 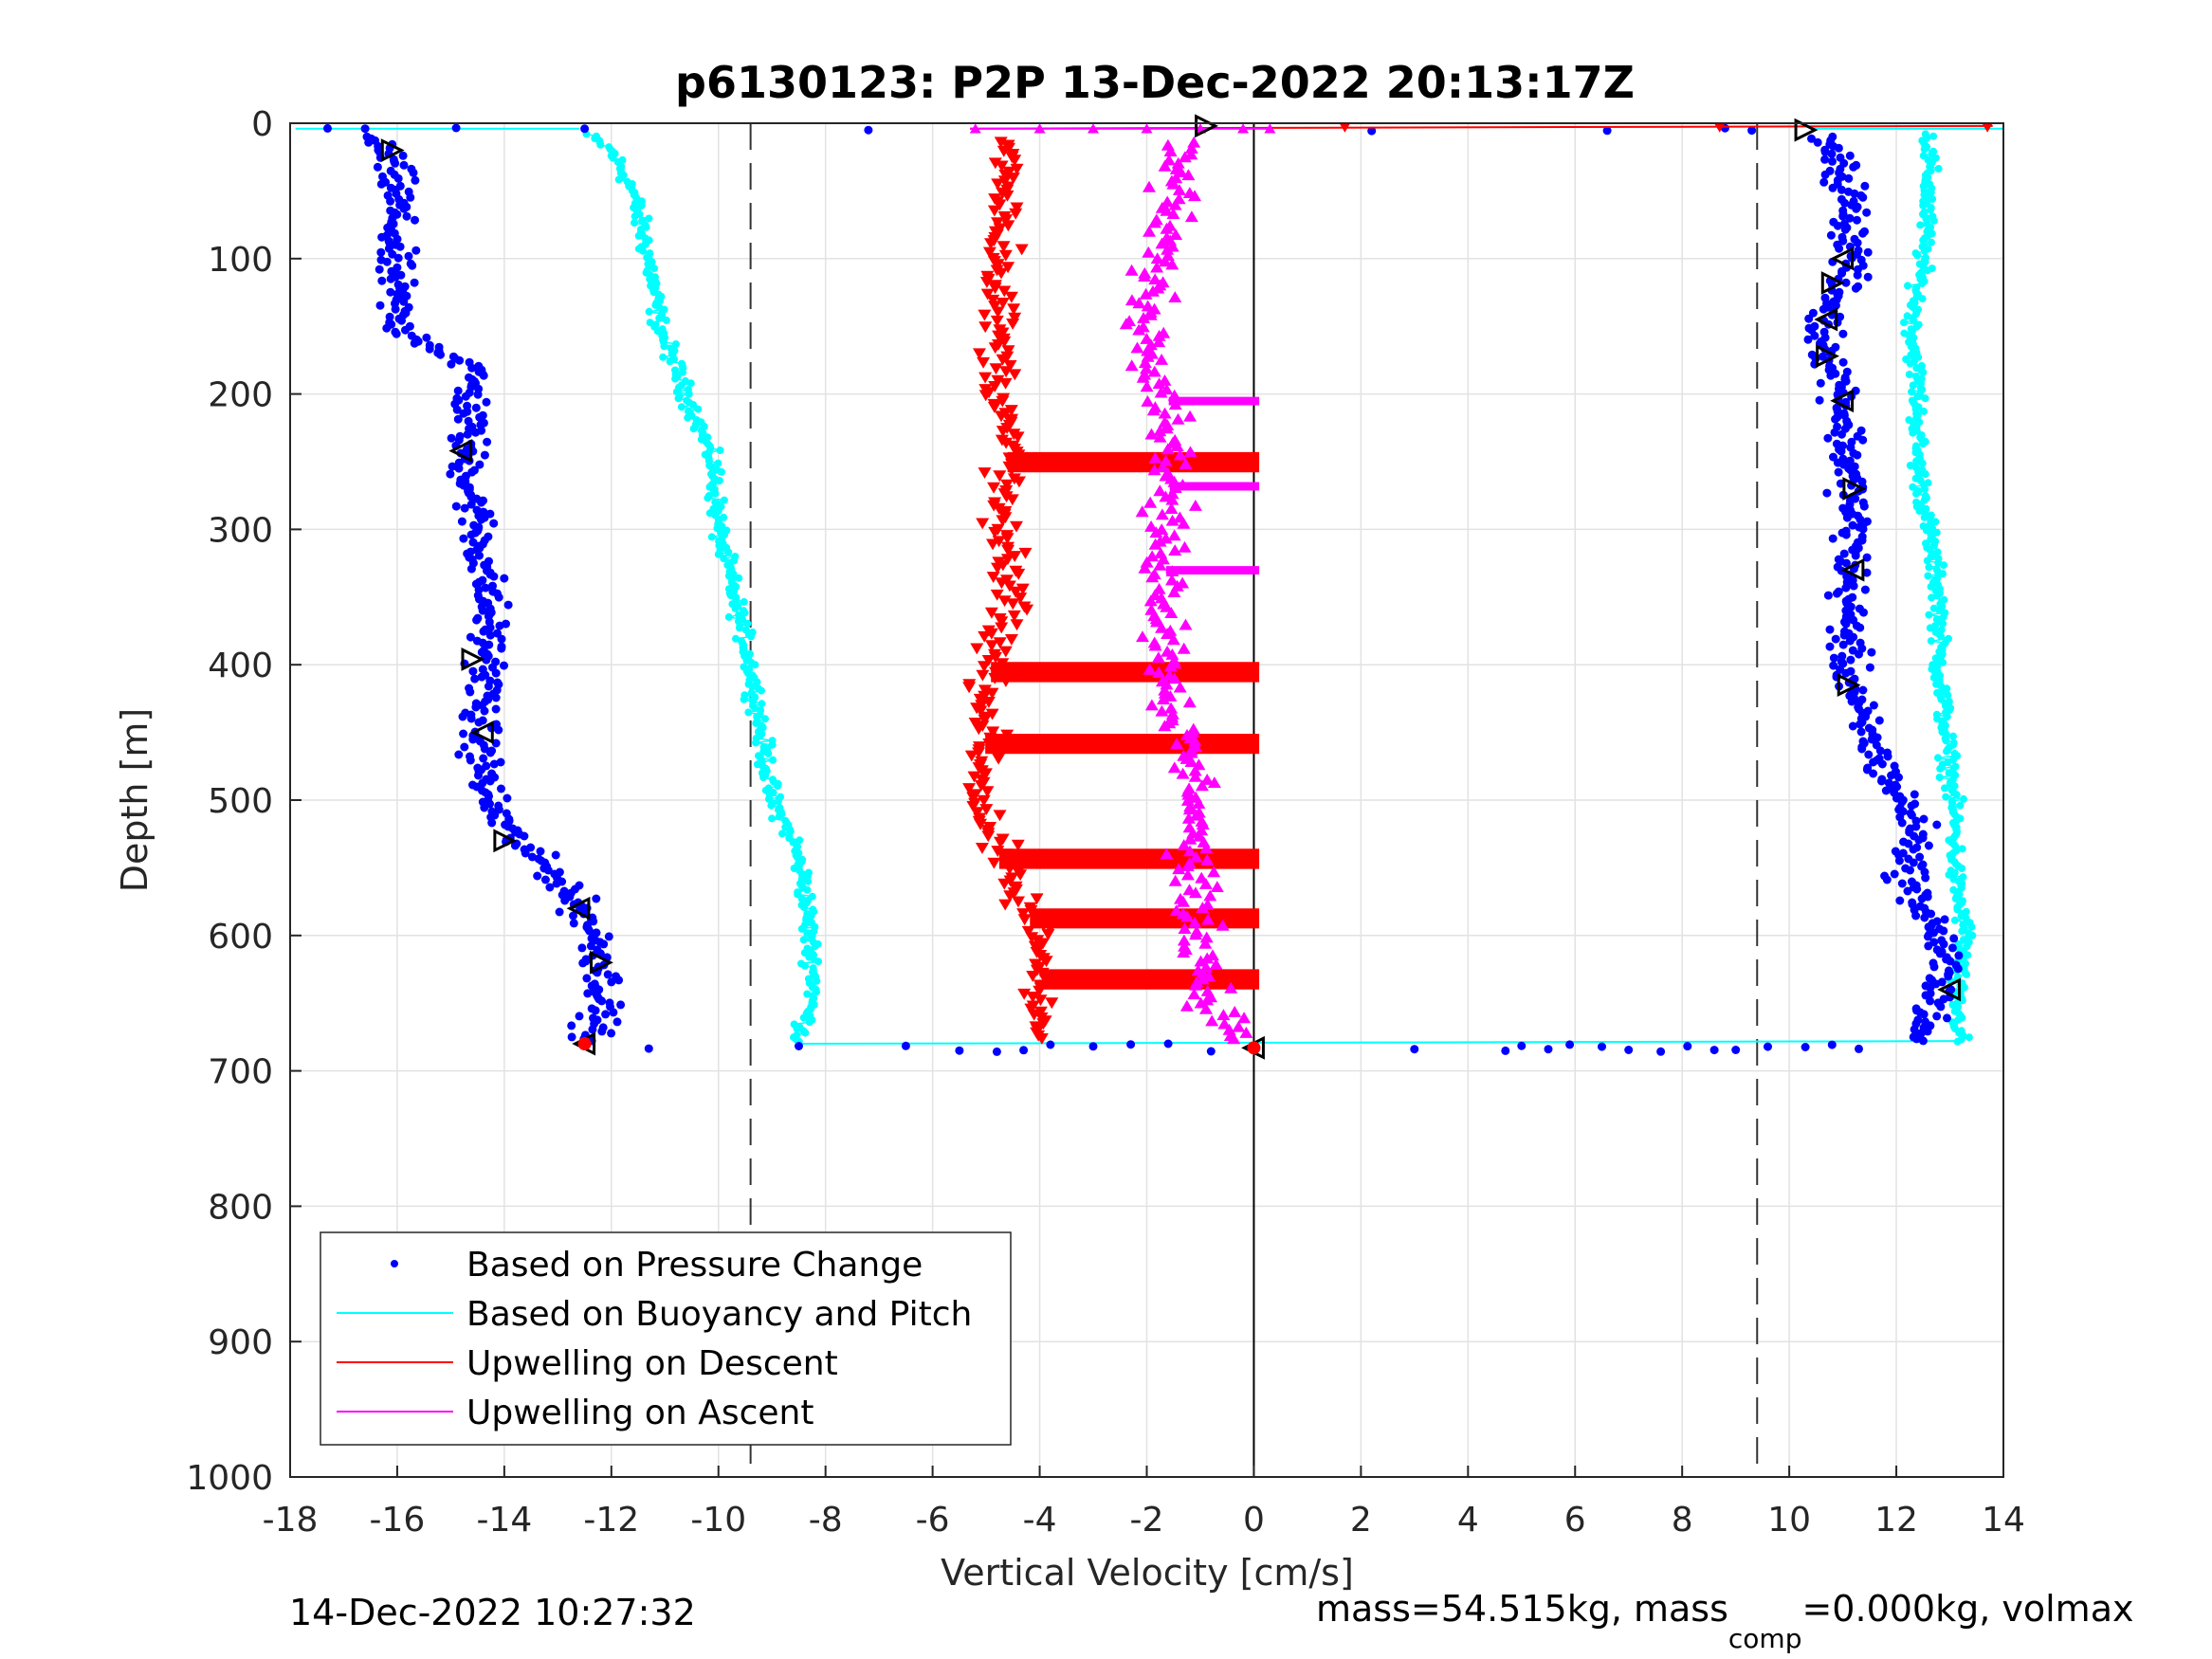 What do you see at coordinates (1147, 1573) in the screenshot?
I see `x-axis-label: Vertical Velocity [cm/s]` at bounding box center [1147, 1573].